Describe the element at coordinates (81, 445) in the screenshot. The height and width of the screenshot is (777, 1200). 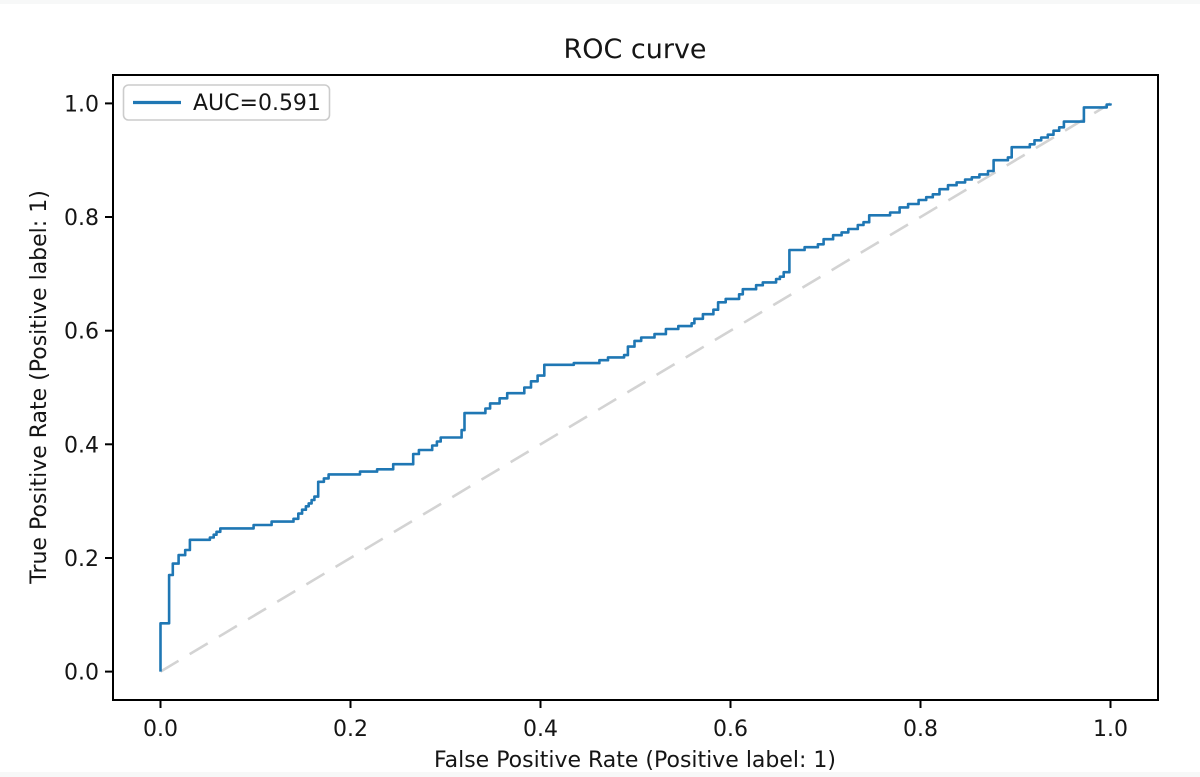
I see `y-tick-label: 0.4` at that location.